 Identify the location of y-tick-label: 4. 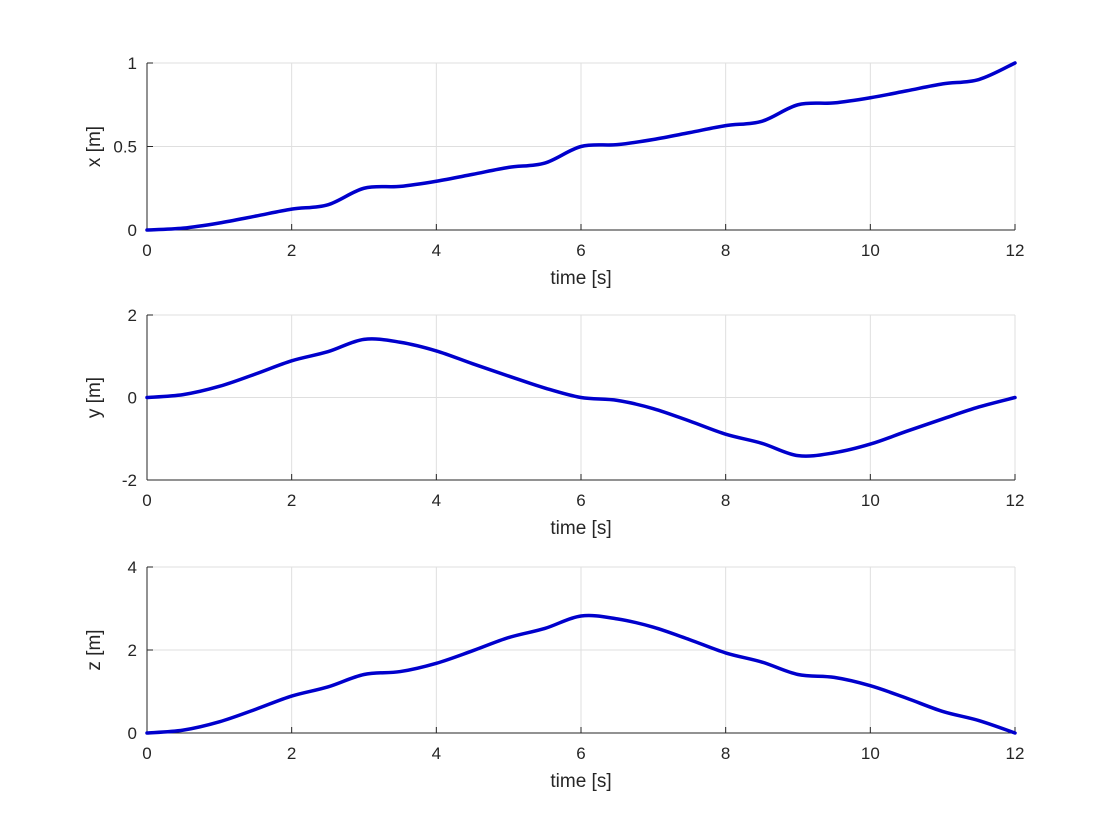
(132, 567).